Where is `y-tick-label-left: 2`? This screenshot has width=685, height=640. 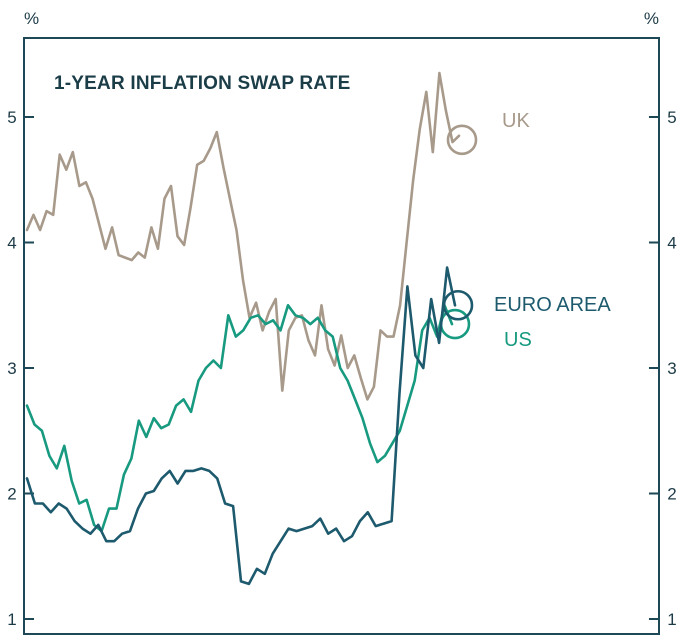
y-tick-label-left: 2 is located at coordinates (11, 494).